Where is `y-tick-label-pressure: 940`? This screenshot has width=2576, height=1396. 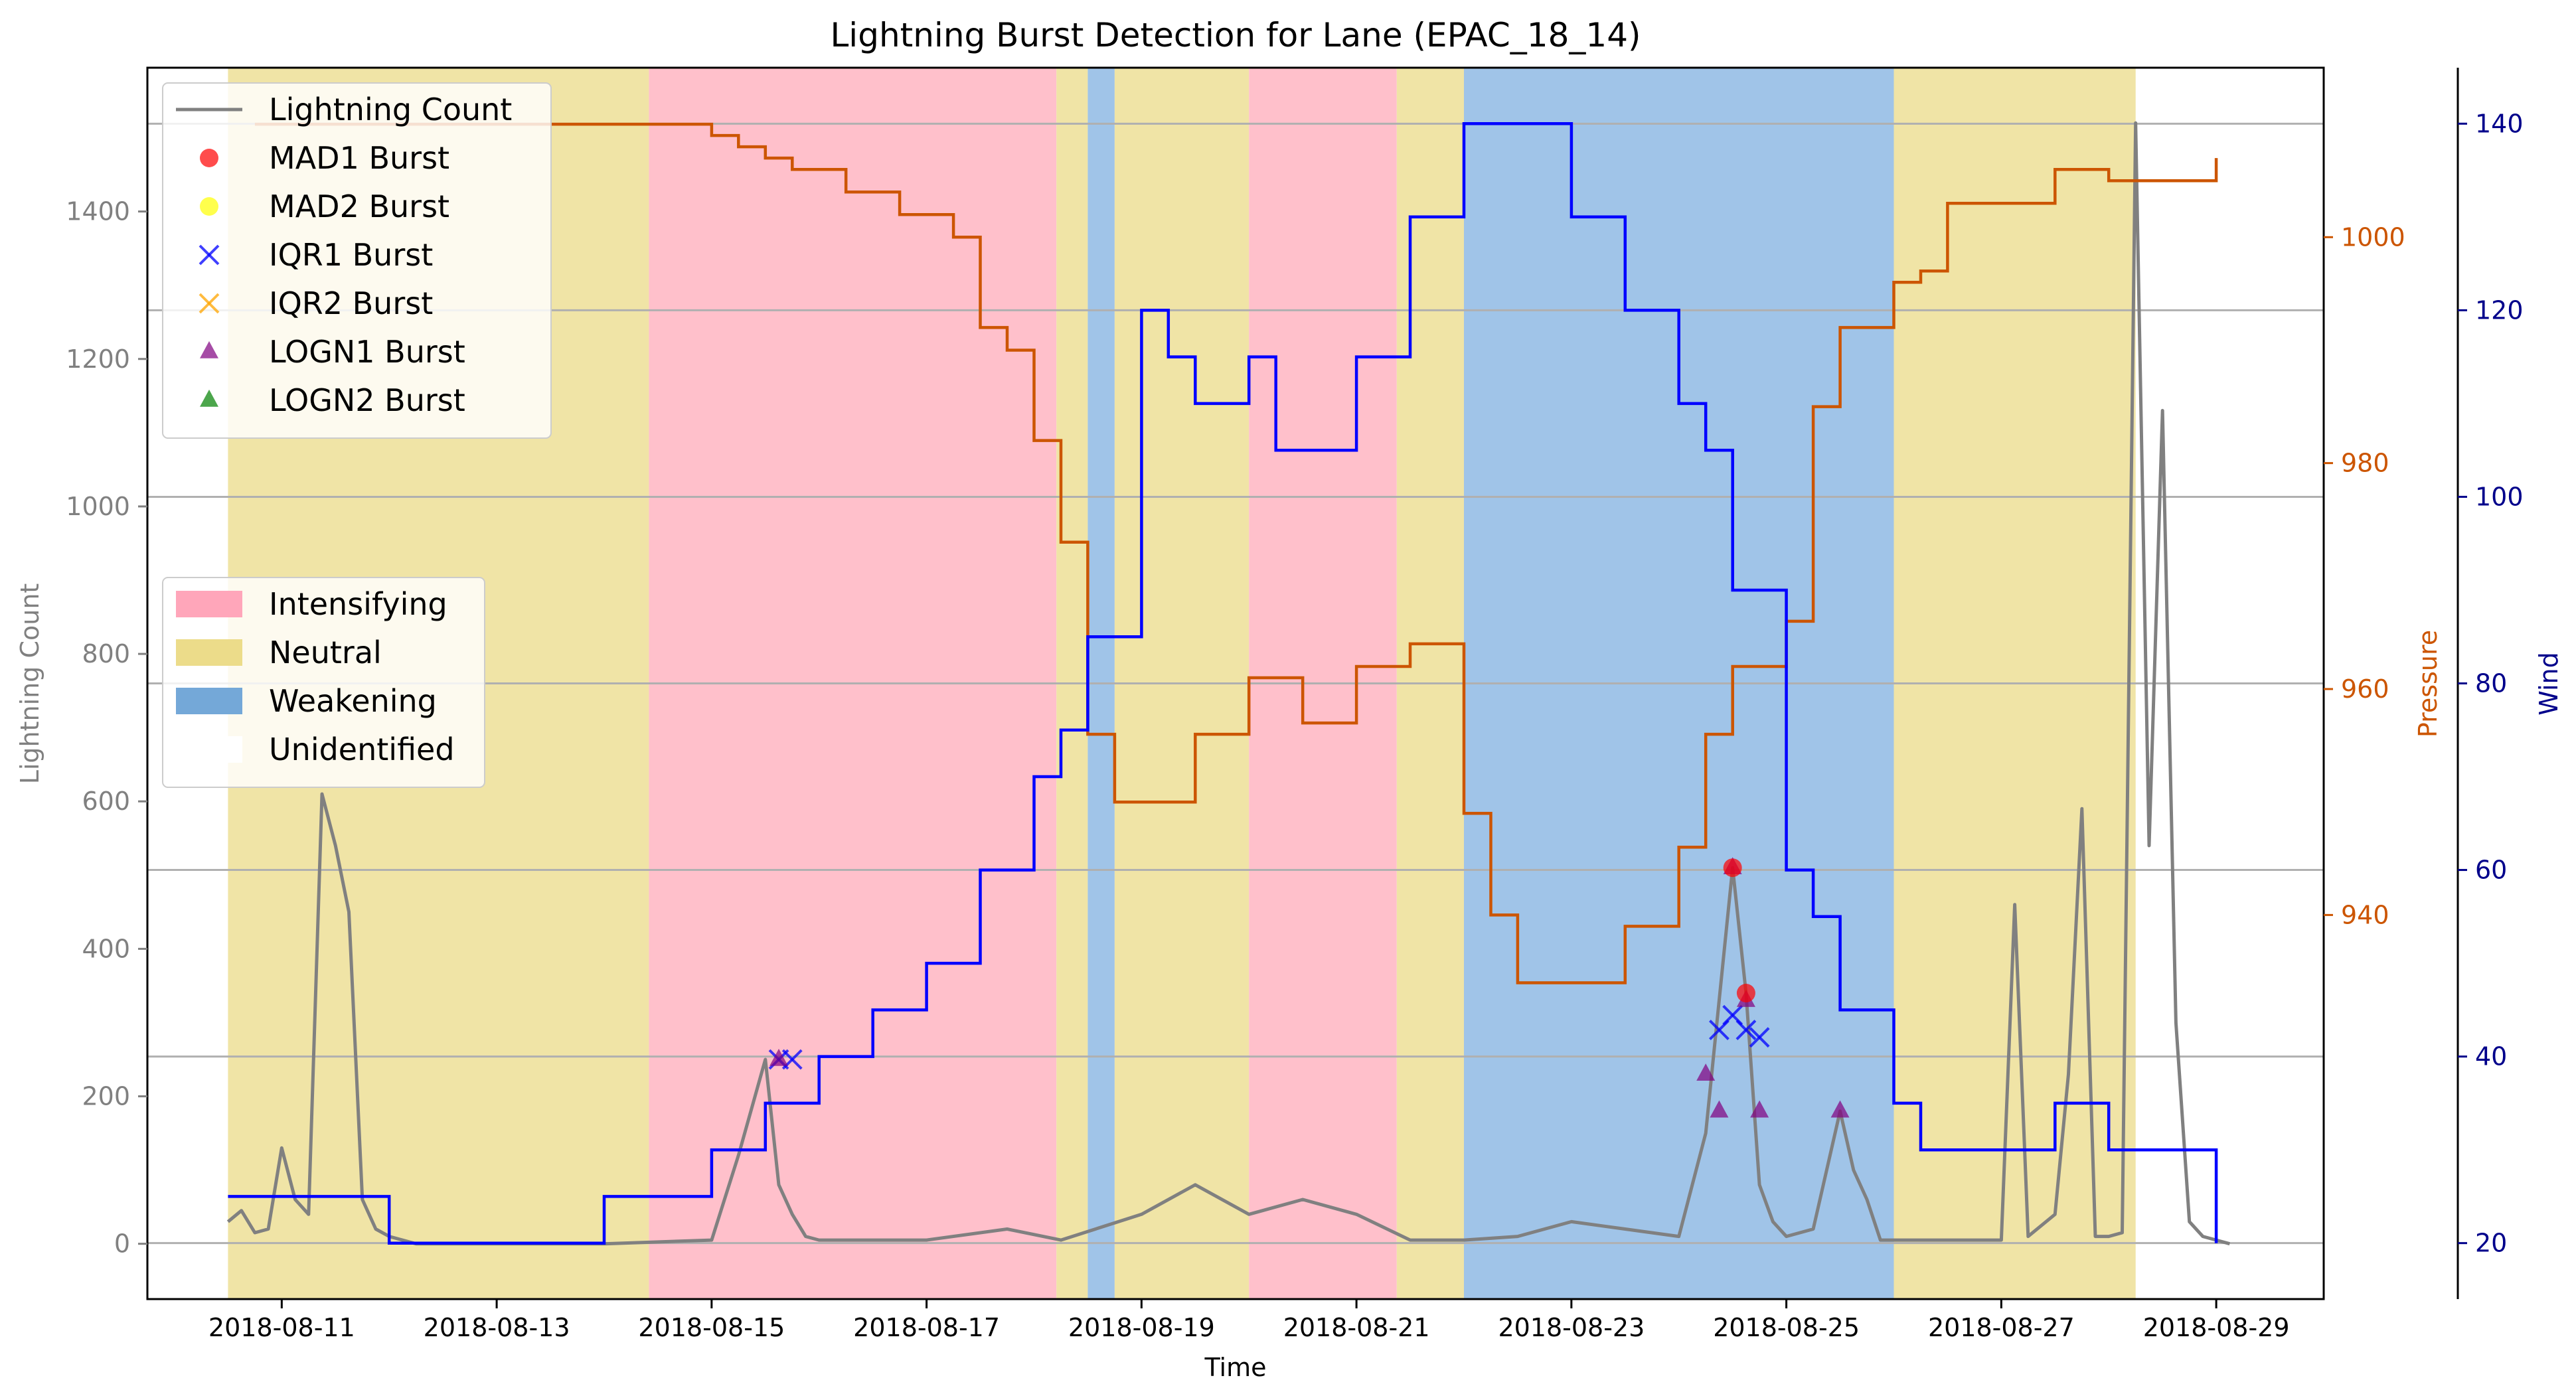
y-tick-label-pressure: 940 is located at coordinates (2365, 914).